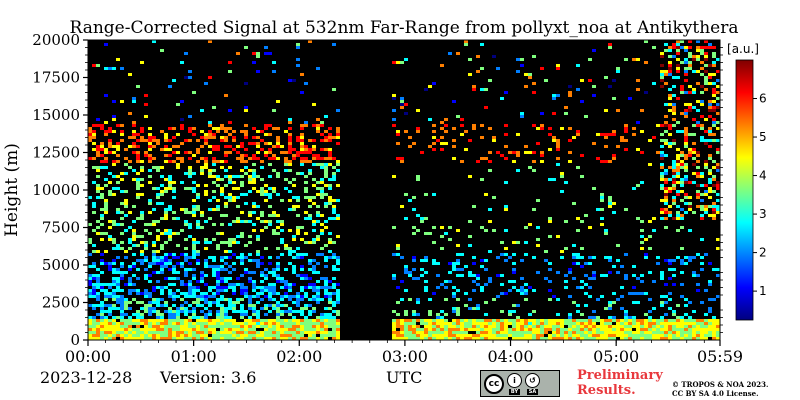 This screenshot has height=400, width=800. Describe the element at coordinates (56, 153) in the screenshot. I see `y-tick-label: 12500` at that location.